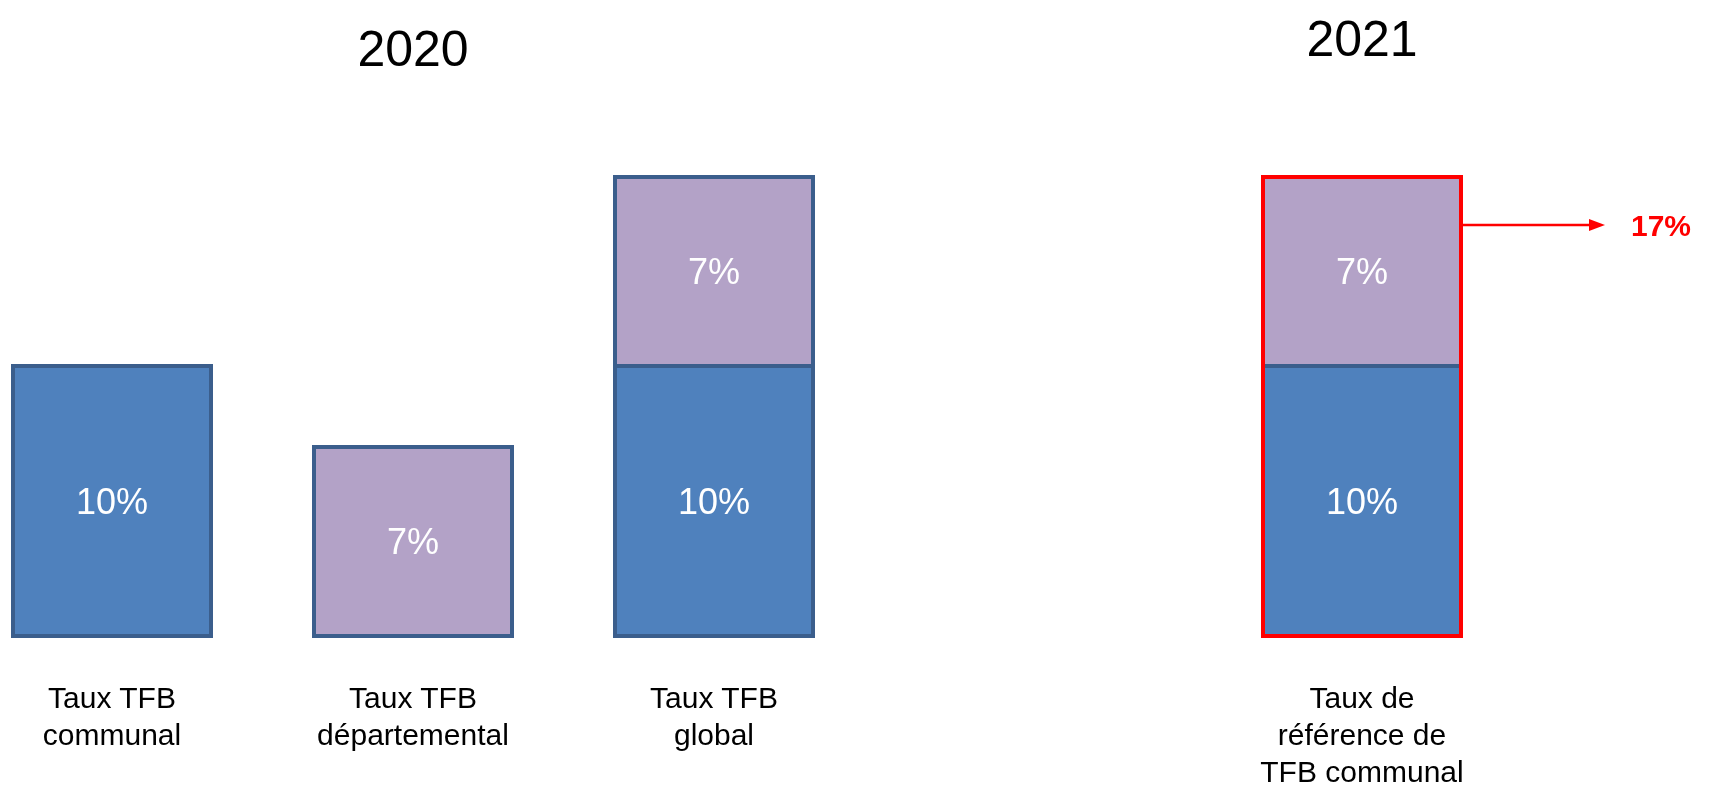  What do you see at coordinates (1362, 39) in the screenshot?
I see `chart-title: 2021` at bounding box center [1362, 39].